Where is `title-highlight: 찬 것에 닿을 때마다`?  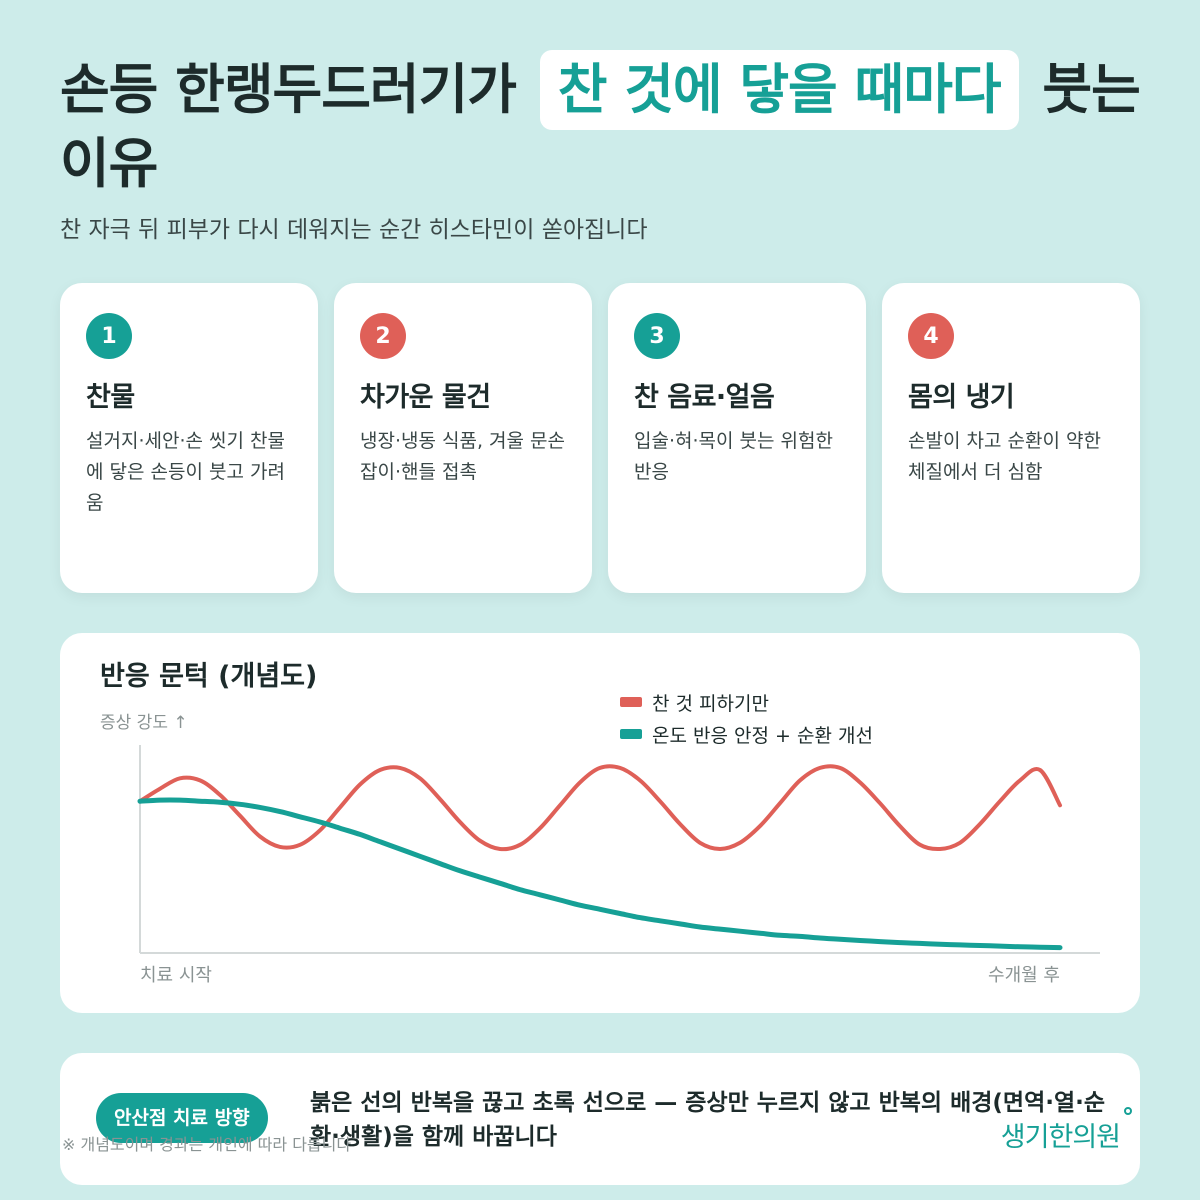
title-highlight: 찬 것에 닿을 때마다 is located at coordinates (779, 90).